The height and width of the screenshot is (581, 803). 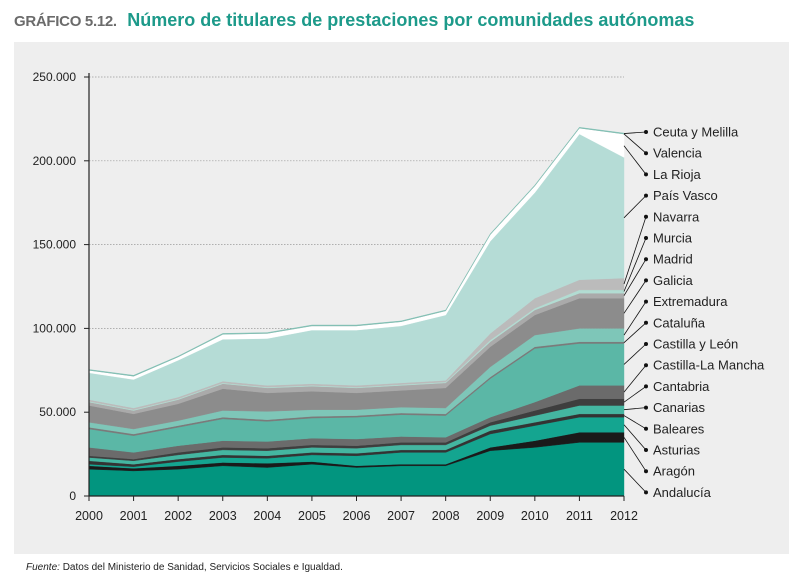 I want to click on legend-label: Cantabria, so click(x=681, y=386).